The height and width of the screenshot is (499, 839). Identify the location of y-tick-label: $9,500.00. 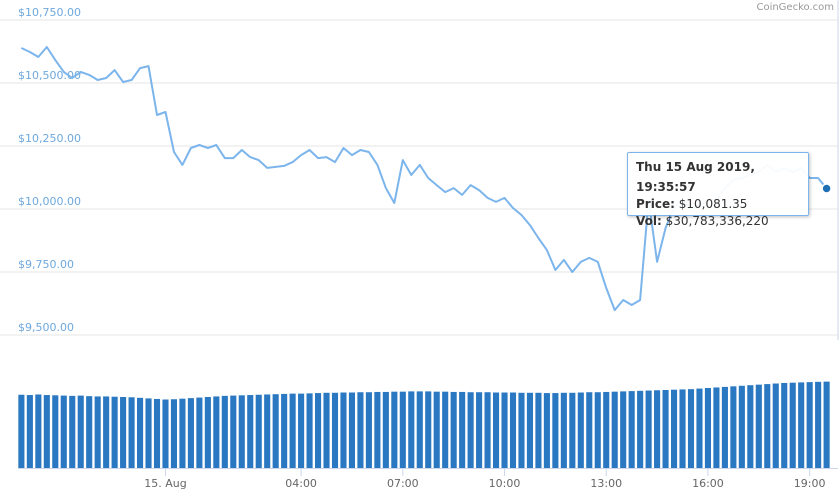
(46, 327).